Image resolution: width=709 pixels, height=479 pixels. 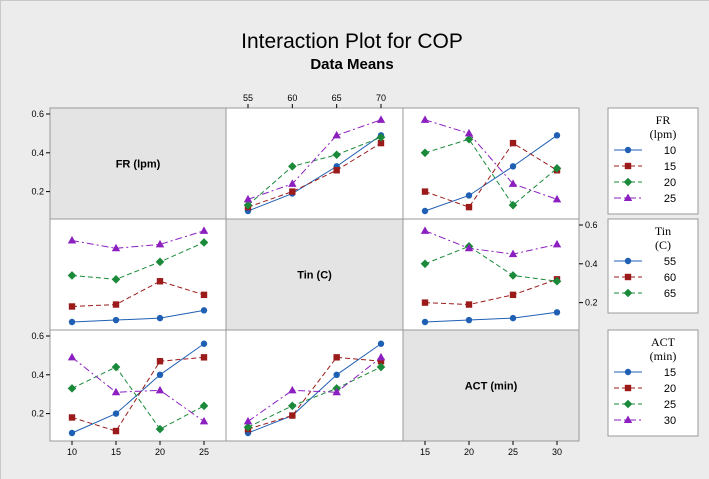 I want to click on diagonal-cell-FR, so click(x=138, y=163).